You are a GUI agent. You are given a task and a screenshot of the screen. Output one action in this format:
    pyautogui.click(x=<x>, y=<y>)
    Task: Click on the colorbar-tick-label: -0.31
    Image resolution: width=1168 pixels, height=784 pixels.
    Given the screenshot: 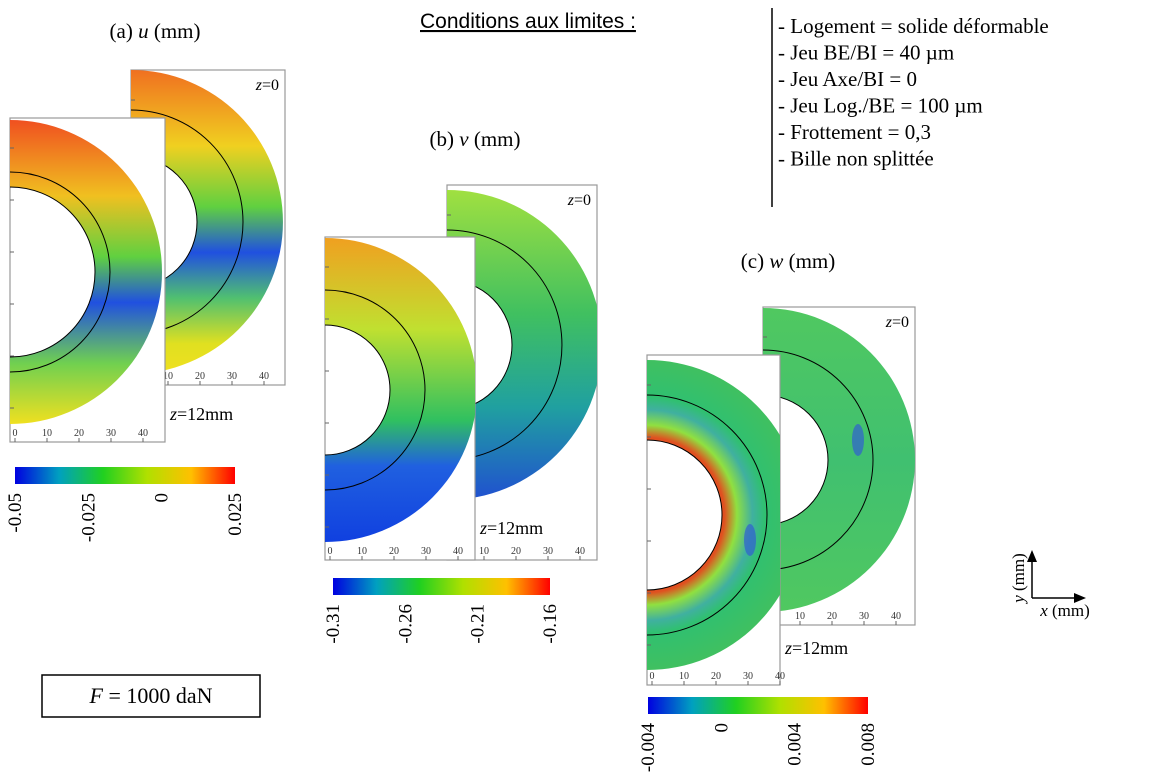 What is the action you would take?
    pyautogui.click(x=333, y=624)
    